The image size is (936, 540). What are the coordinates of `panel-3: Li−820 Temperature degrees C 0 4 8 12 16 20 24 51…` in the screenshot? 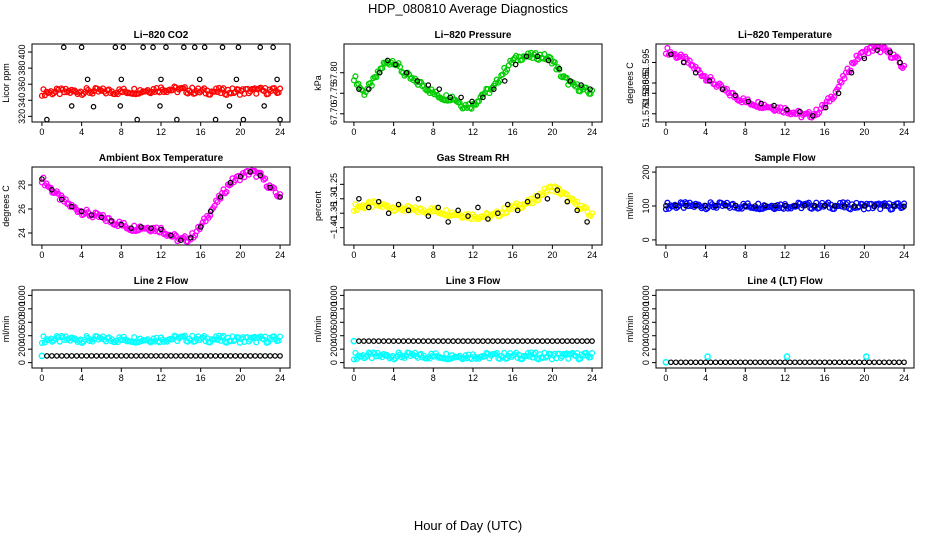 It's located at (770, 83).